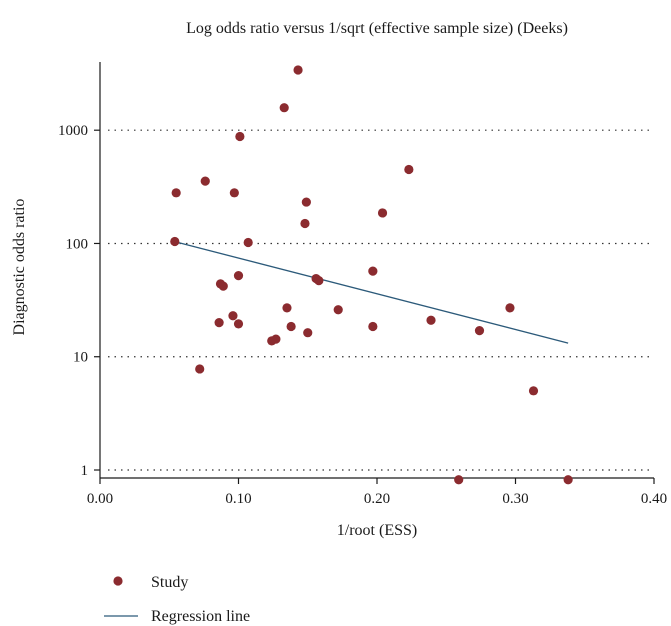 Image resolution: width=671 pixels, height=626 pixels. Describe the element at coordinates (118, 581) in the screenshot. I see `legend-study-marker` at that location.